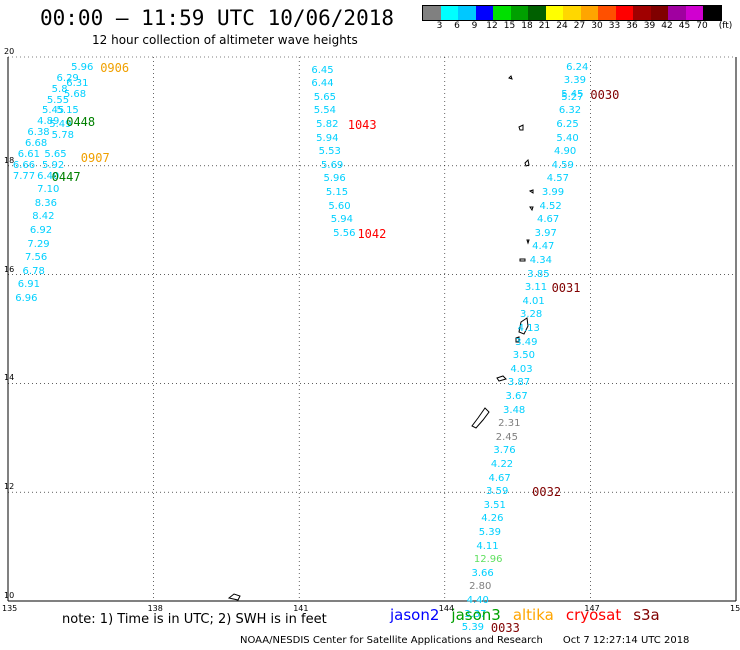 The image size is (740, 650). What do you see at coordinates (509, 424) in the screenshot?
I see `wave-height-value: 2.31` at bounding box center [509, 424].